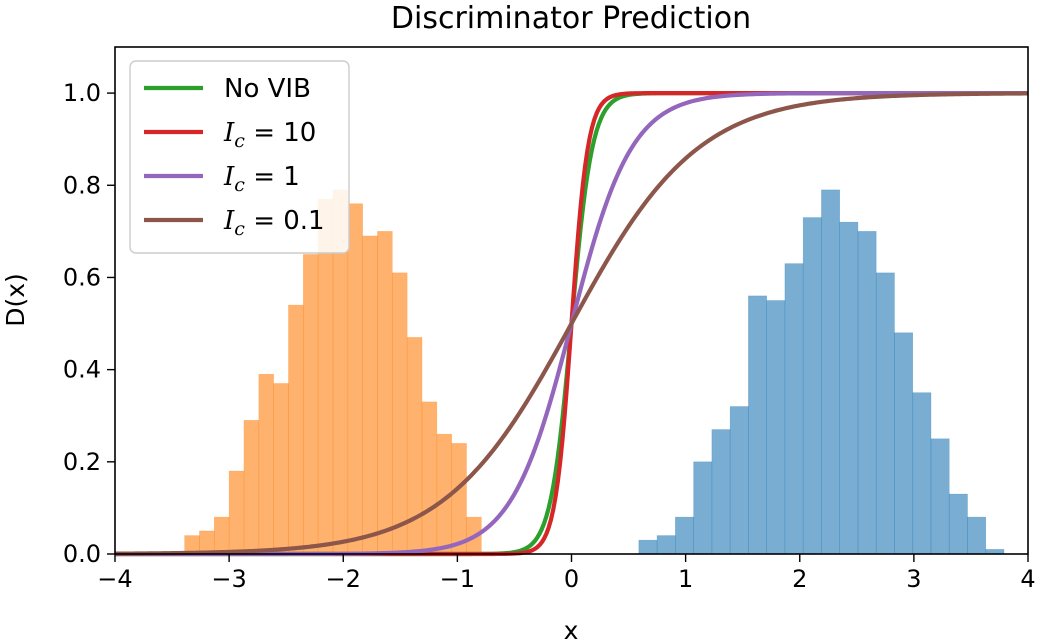  I want to click on y-tick-label: 1.0, so click(82, 93).